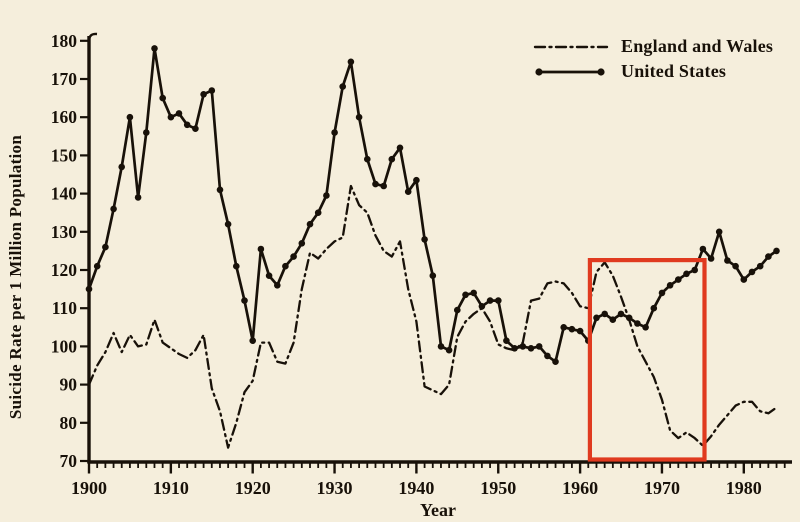  What do you see at coordinates (69, 461) in the screenshot?
I see `y-tick-label: 70` at bounding box center [69, 461].